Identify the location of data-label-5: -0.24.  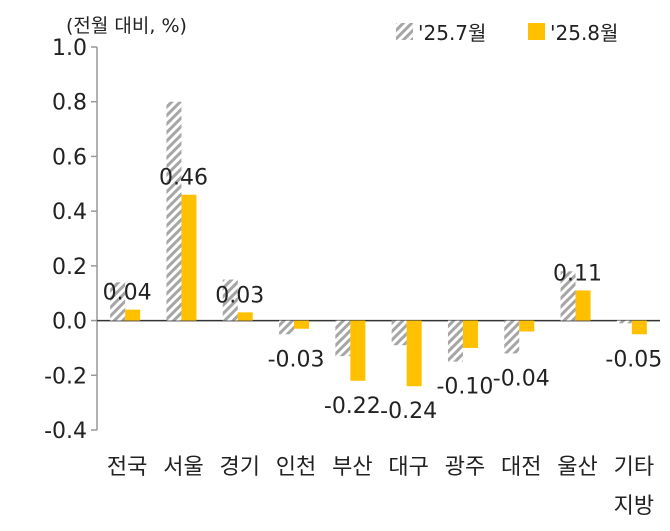
(408, 411).